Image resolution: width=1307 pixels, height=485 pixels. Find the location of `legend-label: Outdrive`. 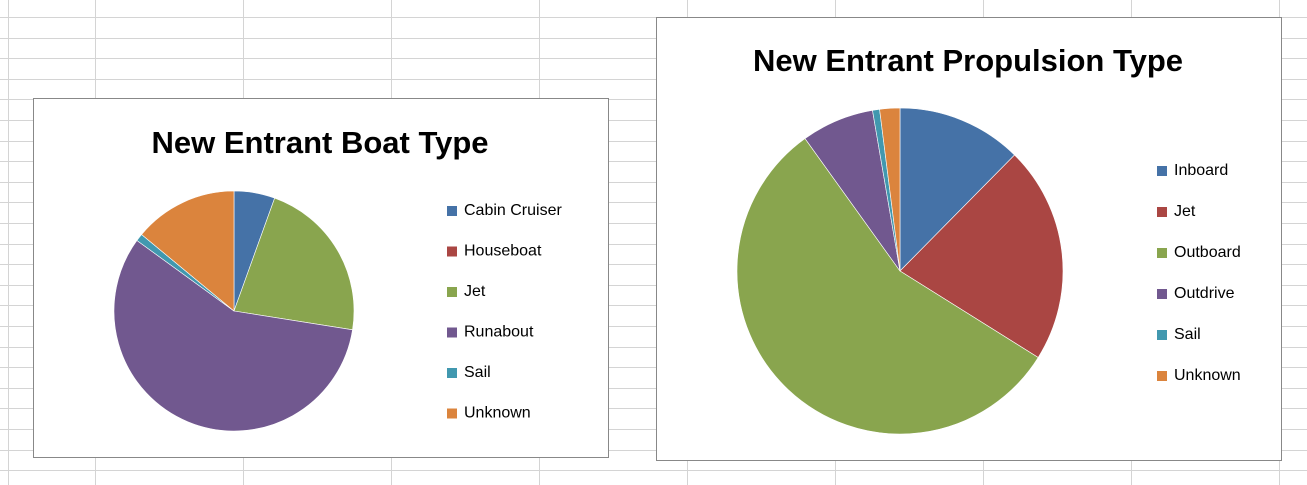

legend-label: Outdrive is located at coordinates (1204, 293).